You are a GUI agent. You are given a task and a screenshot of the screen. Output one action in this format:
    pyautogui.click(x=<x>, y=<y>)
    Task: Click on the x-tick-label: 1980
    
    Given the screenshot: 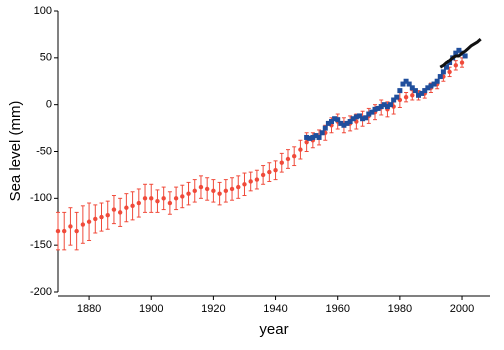 What is the action you would take?
    pyautogui.click(x=400, y=309)
    